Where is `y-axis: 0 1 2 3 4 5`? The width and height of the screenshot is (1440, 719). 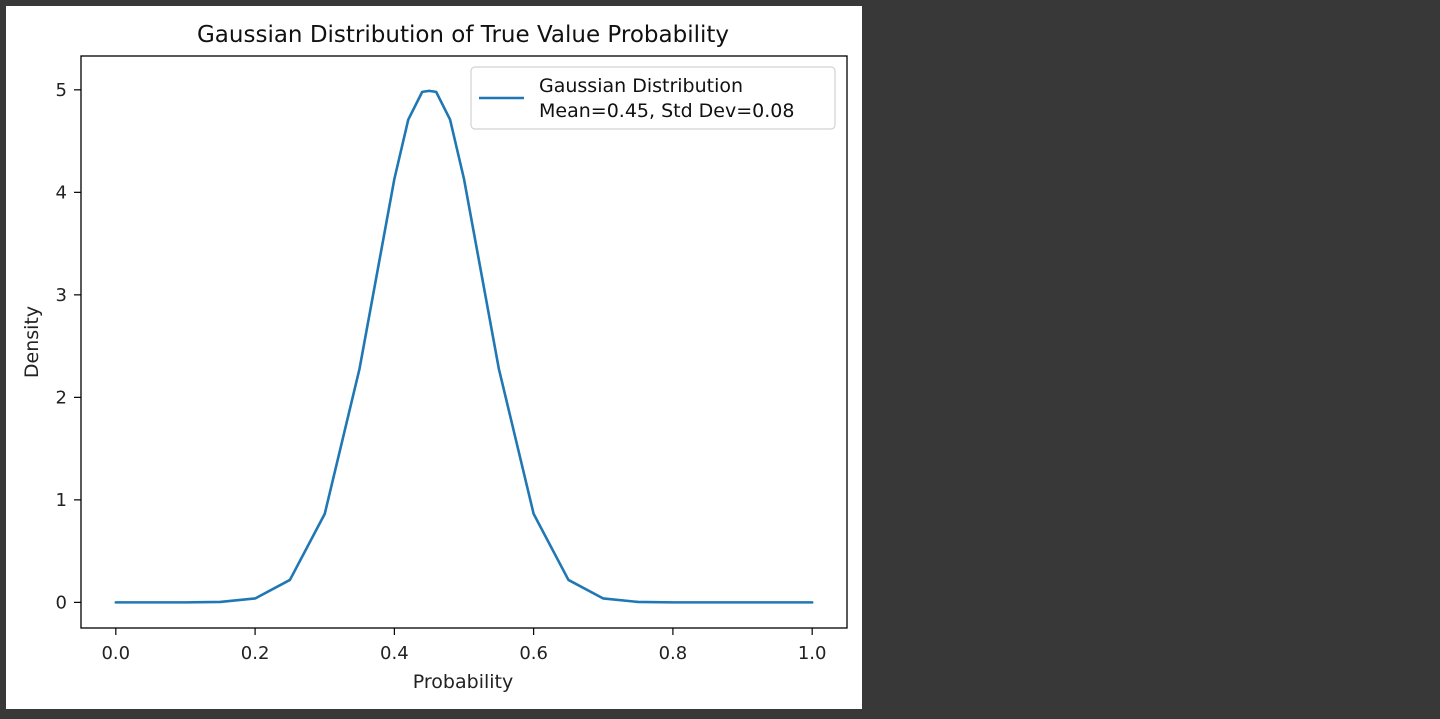
y-axis: 0 1 2 3 4 5 is located at coordinates (68, 346).